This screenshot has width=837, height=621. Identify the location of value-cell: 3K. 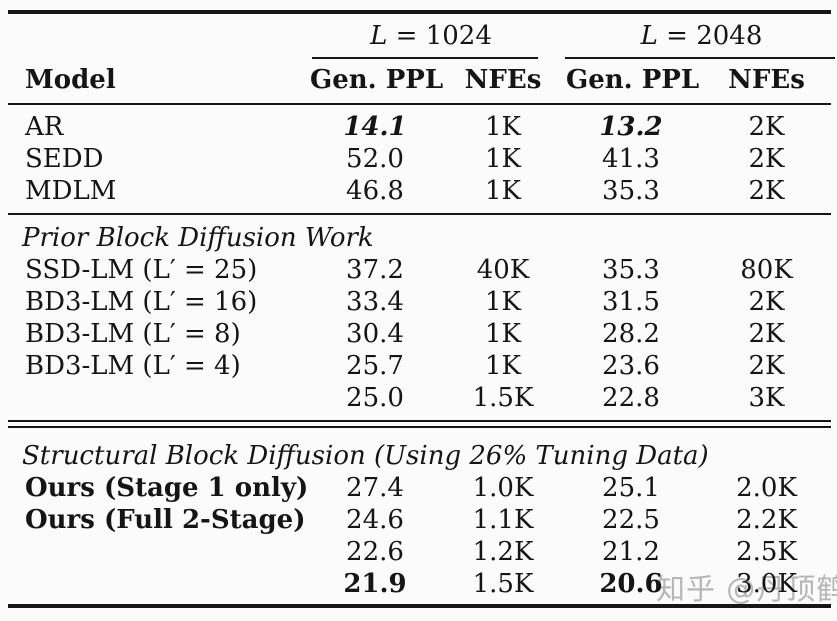
(766, 398).